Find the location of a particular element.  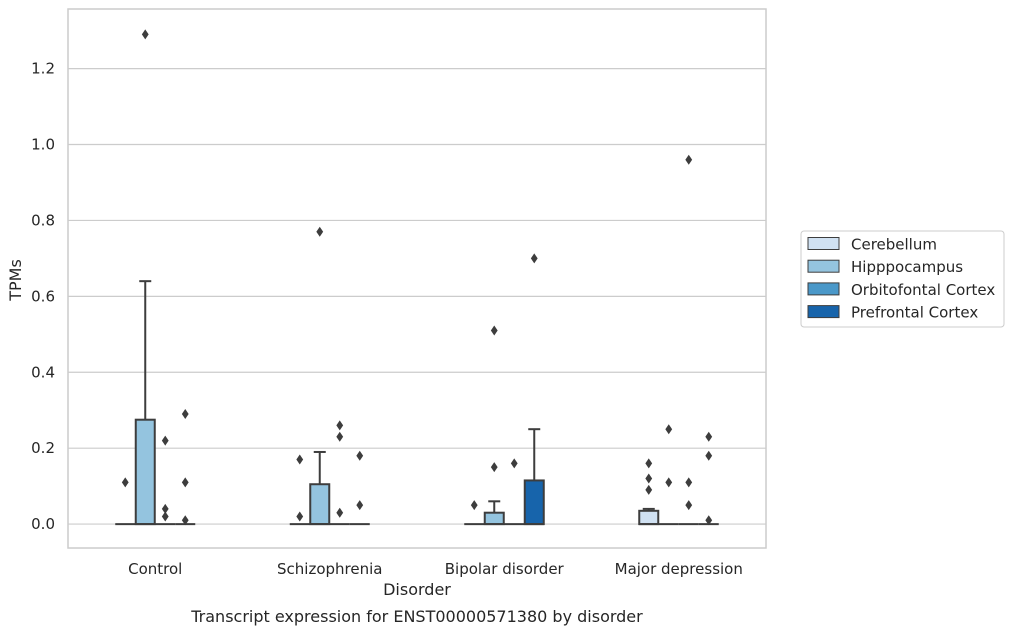

legend-frame is located at coordinates (902, 279).